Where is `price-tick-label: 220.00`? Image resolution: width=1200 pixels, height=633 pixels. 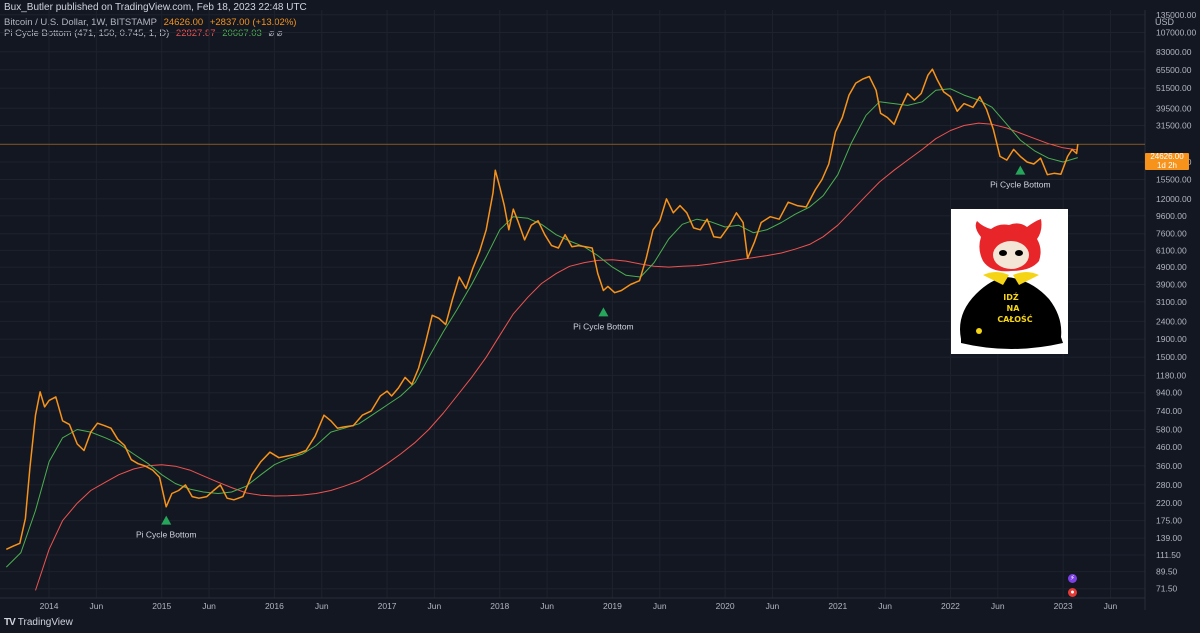 price-tick-label: 220.00 is located at coordinates (1169, 503).